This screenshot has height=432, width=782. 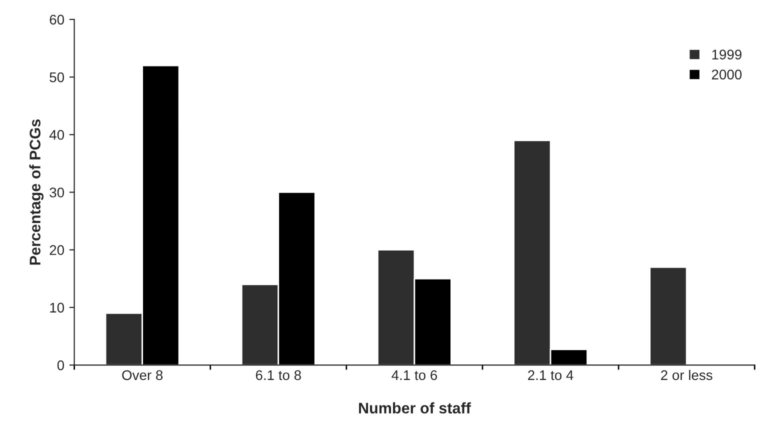 I want to click on x-tick-label: 2 or less, so click(x=686, y=375).